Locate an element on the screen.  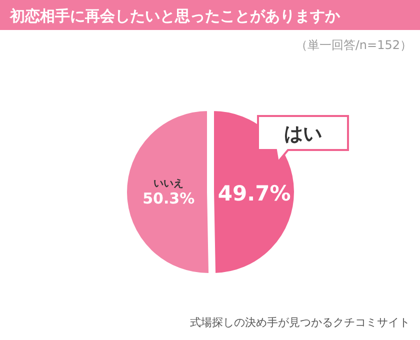
slice-label: はい is located at coordinates (303, 134).